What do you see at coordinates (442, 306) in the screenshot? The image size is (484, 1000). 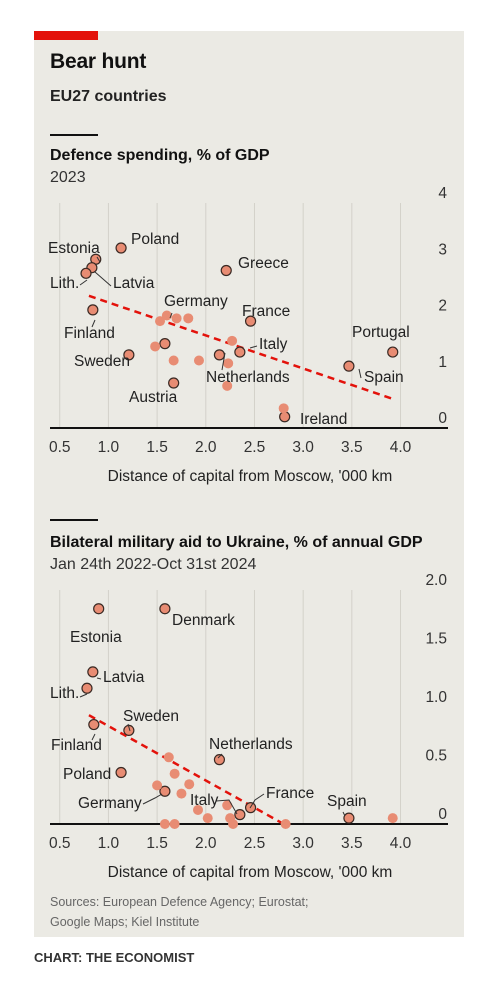 I see `y-tick-label: 2` at bounding box center [442, 306].